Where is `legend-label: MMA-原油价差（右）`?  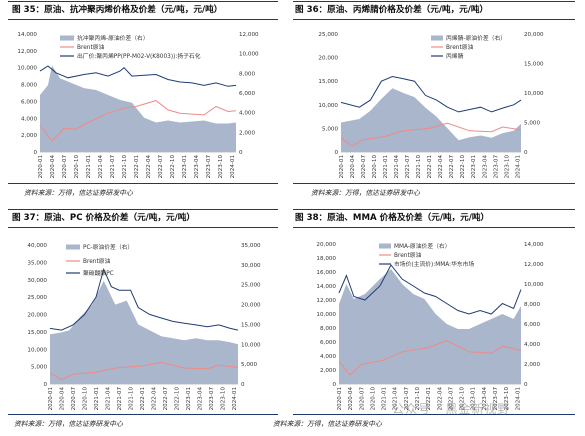
legend-label: MMA-原油价差（右） is located at coordinates (422, 246).